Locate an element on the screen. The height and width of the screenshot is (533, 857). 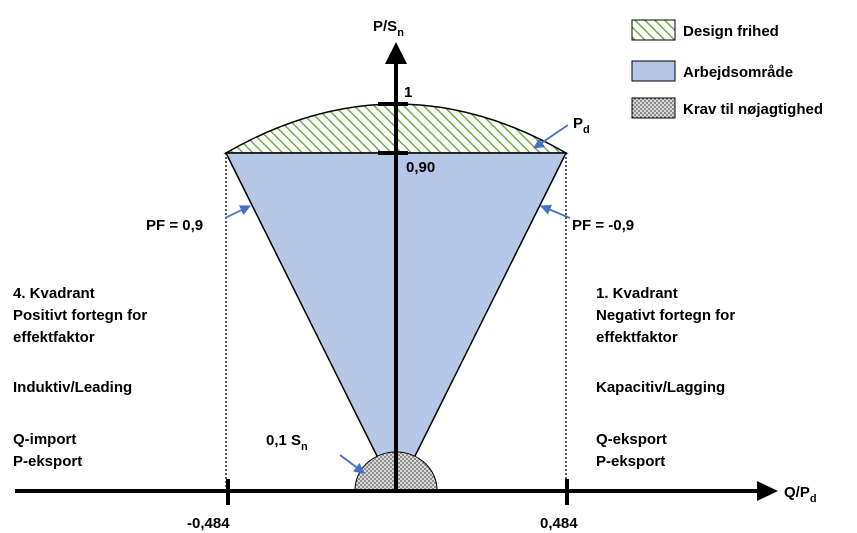
legend-swatch-design-freedom is located at coordinates (653, 30).